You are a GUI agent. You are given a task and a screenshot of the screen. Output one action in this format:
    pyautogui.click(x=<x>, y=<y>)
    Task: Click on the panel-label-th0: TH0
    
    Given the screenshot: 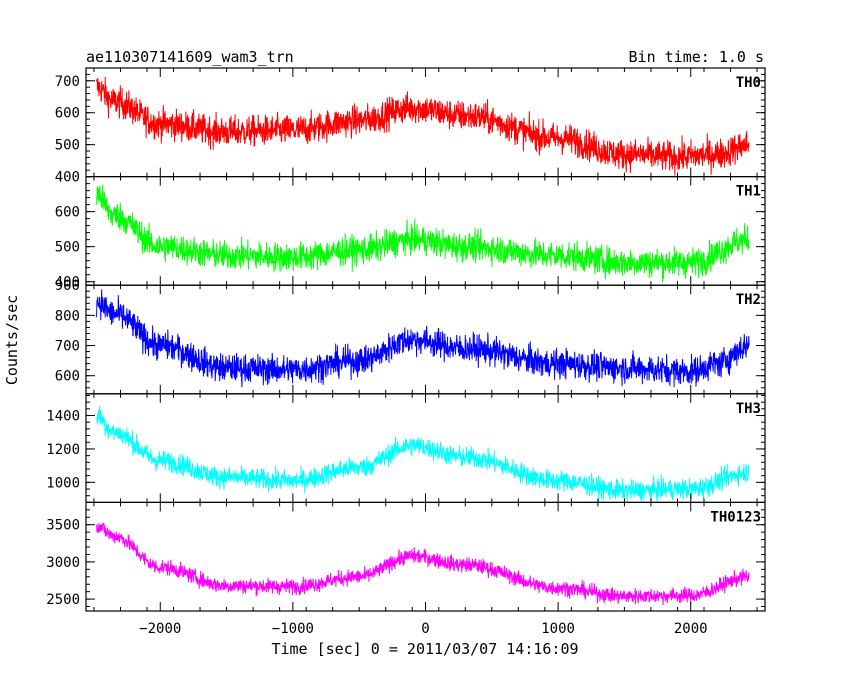 What is the action you would take?
    pyautogui.click(x=748, y=83)
    